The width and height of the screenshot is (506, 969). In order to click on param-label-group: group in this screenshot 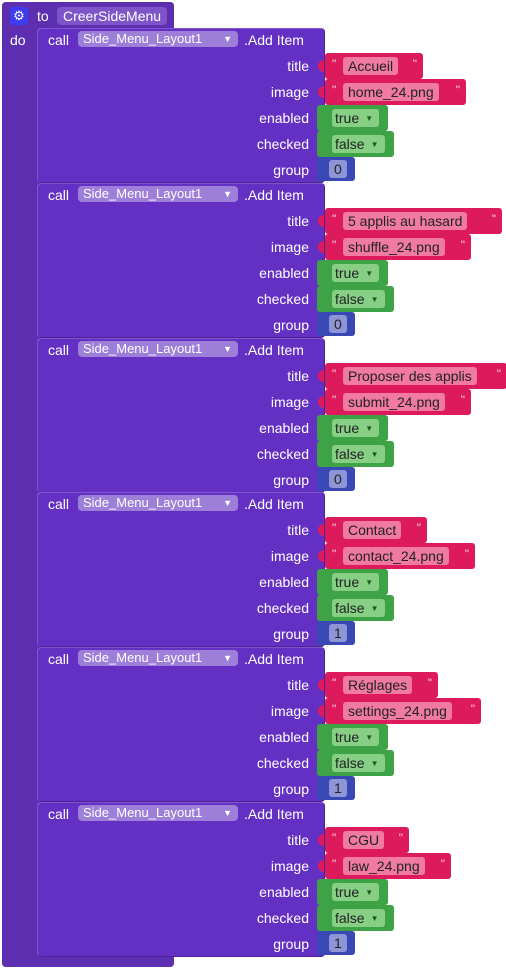, I will do `click(291, 634)`.